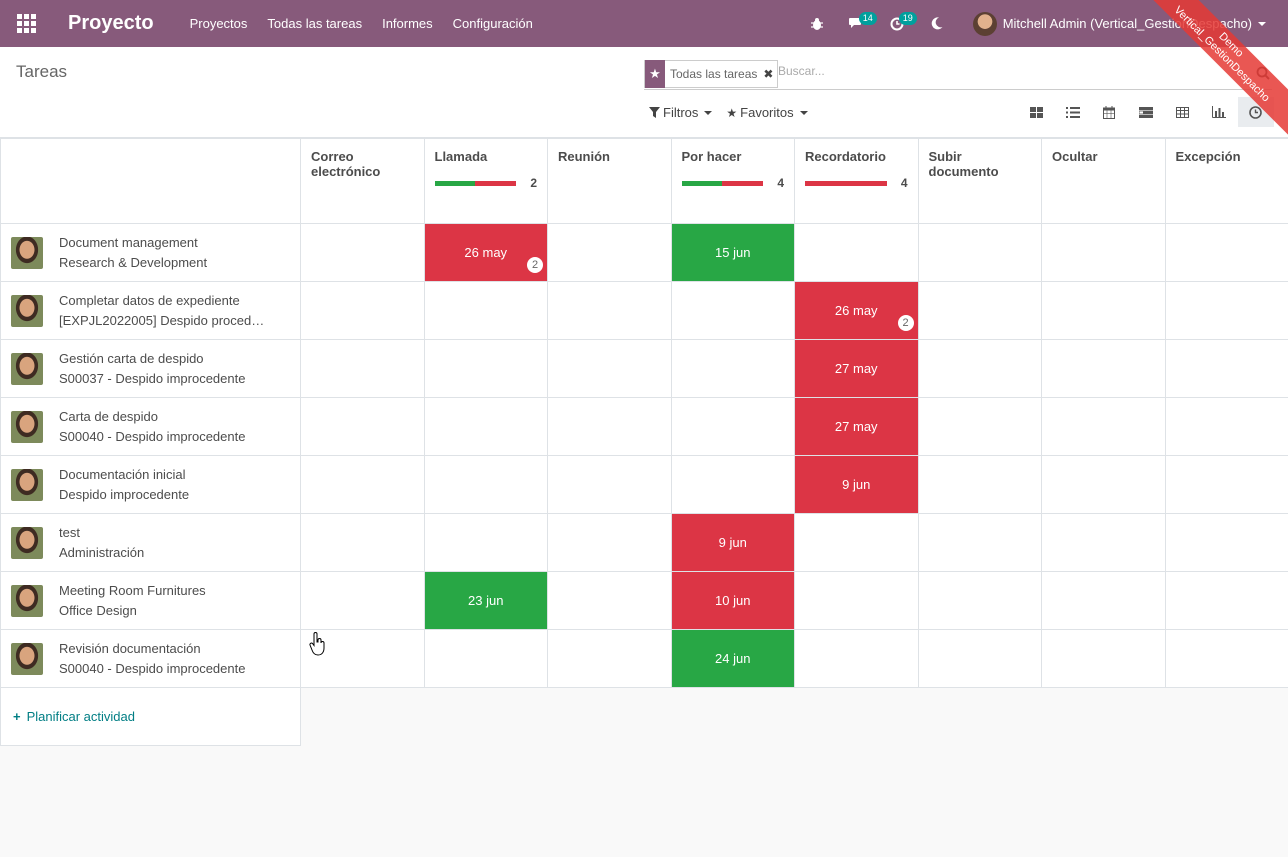  I want to click on column-header: Reunión, so click(609, 181).